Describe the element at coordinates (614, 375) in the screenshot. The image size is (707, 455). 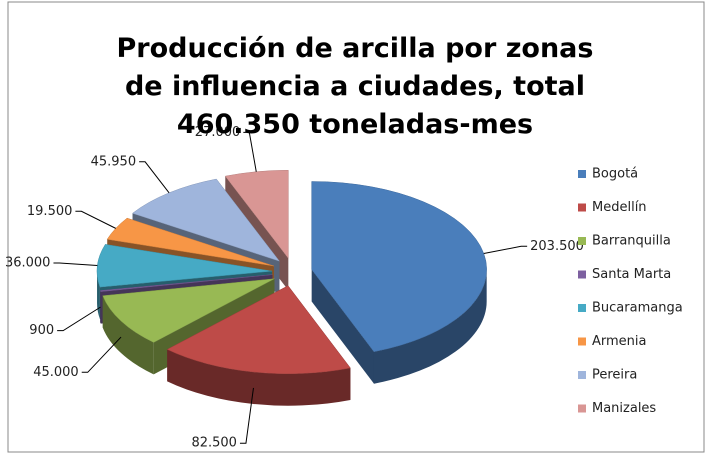
I see `legend-label: Pereira` at that location.